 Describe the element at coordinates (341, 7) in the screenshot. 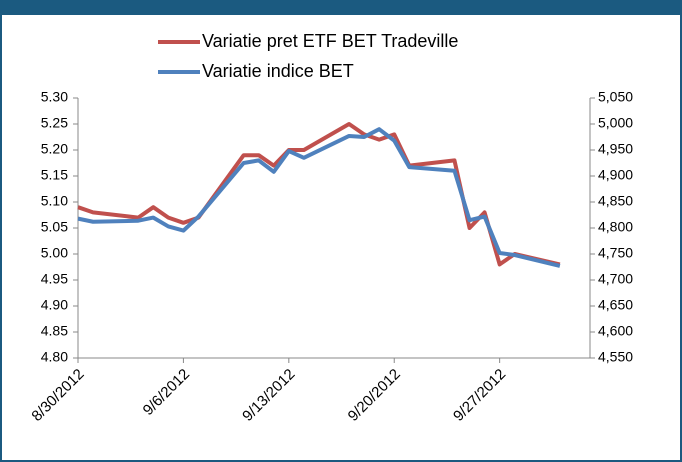

I see `top-bar` at that location.